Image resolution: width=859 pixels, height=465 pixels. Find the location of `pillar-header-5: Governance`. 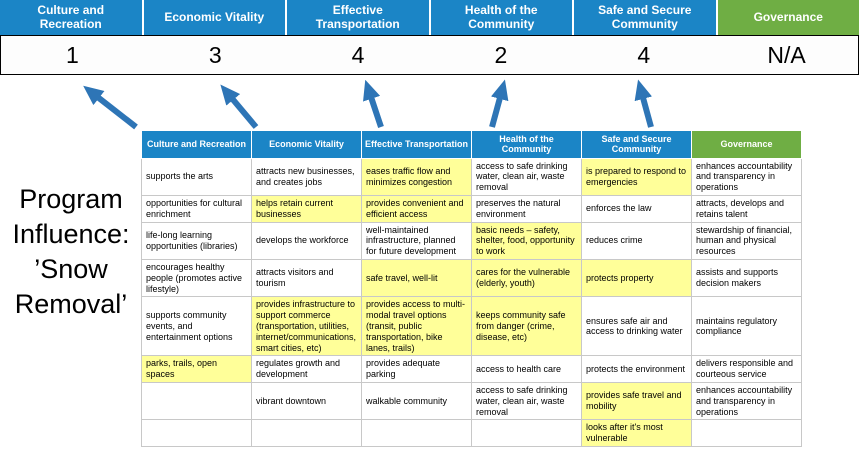

pillar-header-5: Governance is located at coordinates (788, 17).